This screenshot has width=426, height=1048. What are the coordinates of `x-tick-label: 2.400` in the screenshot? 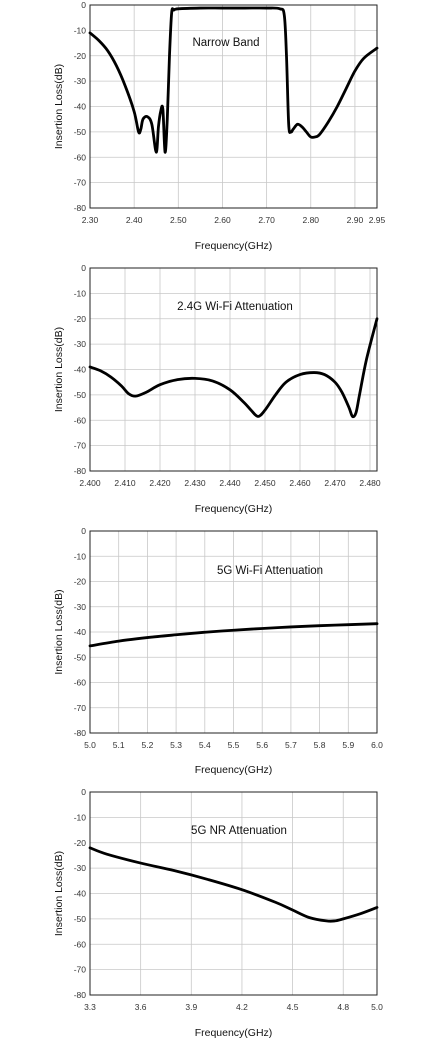 It's located at (90, 483).